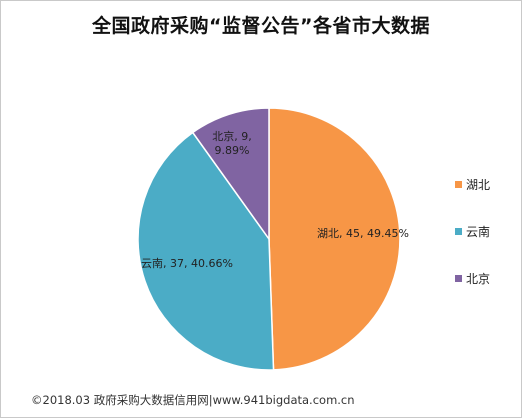 The height and width of the screenshot is (418, 522). What do you see at coordinates (187, 263) in the screenshot?
I see `data-label-2: 云南, 37, 40.66%` at bounding box center [187, 263].